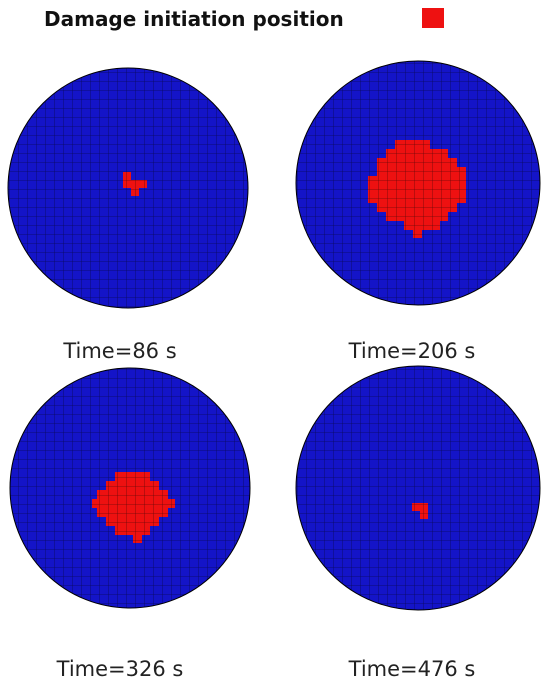 This screenshot has height=689, width=550. What do you see at coordinates (119, 351) in the screenshot?
I see `panel-caption: Time=86 s` at bounding box center [119, 351].